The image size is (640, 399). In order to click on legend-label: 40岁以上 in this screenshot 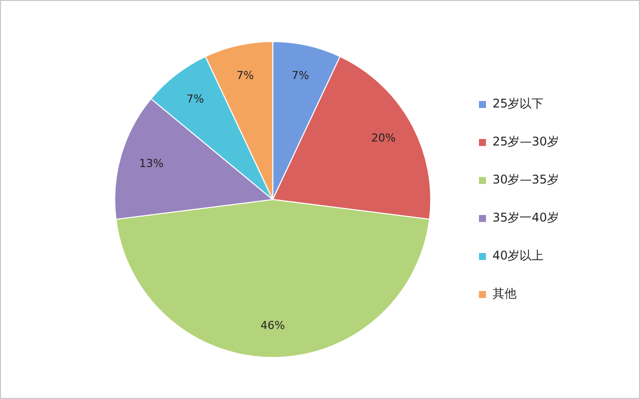, I will do `click(518, 255)`.